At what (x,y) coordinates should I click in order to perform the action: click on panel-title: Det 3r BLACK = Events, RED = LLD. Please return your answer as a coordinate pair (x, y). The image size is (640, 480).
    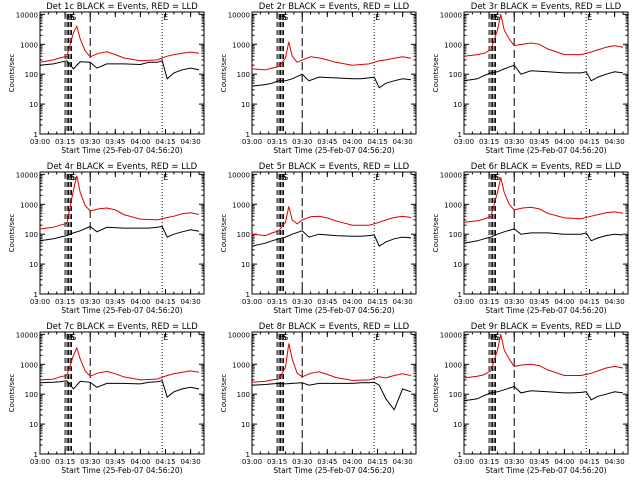
    Looking at the image, I should click on (546, 7).